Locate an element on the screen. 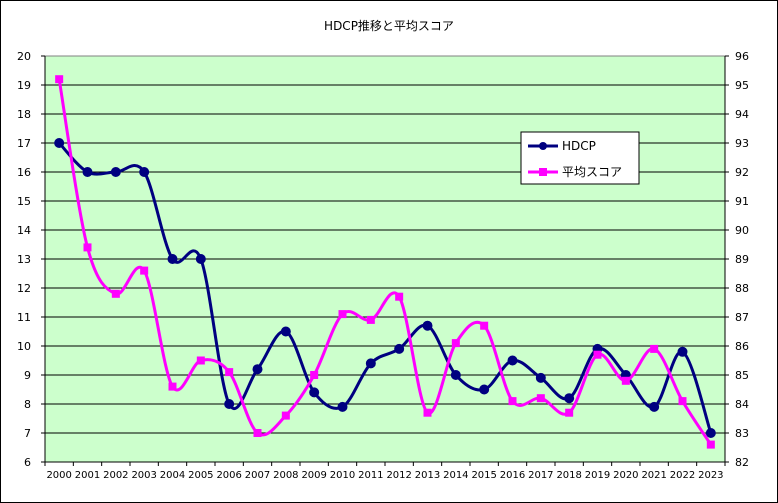  x-tick-label: 2016 is located at coordinates (512, 475).